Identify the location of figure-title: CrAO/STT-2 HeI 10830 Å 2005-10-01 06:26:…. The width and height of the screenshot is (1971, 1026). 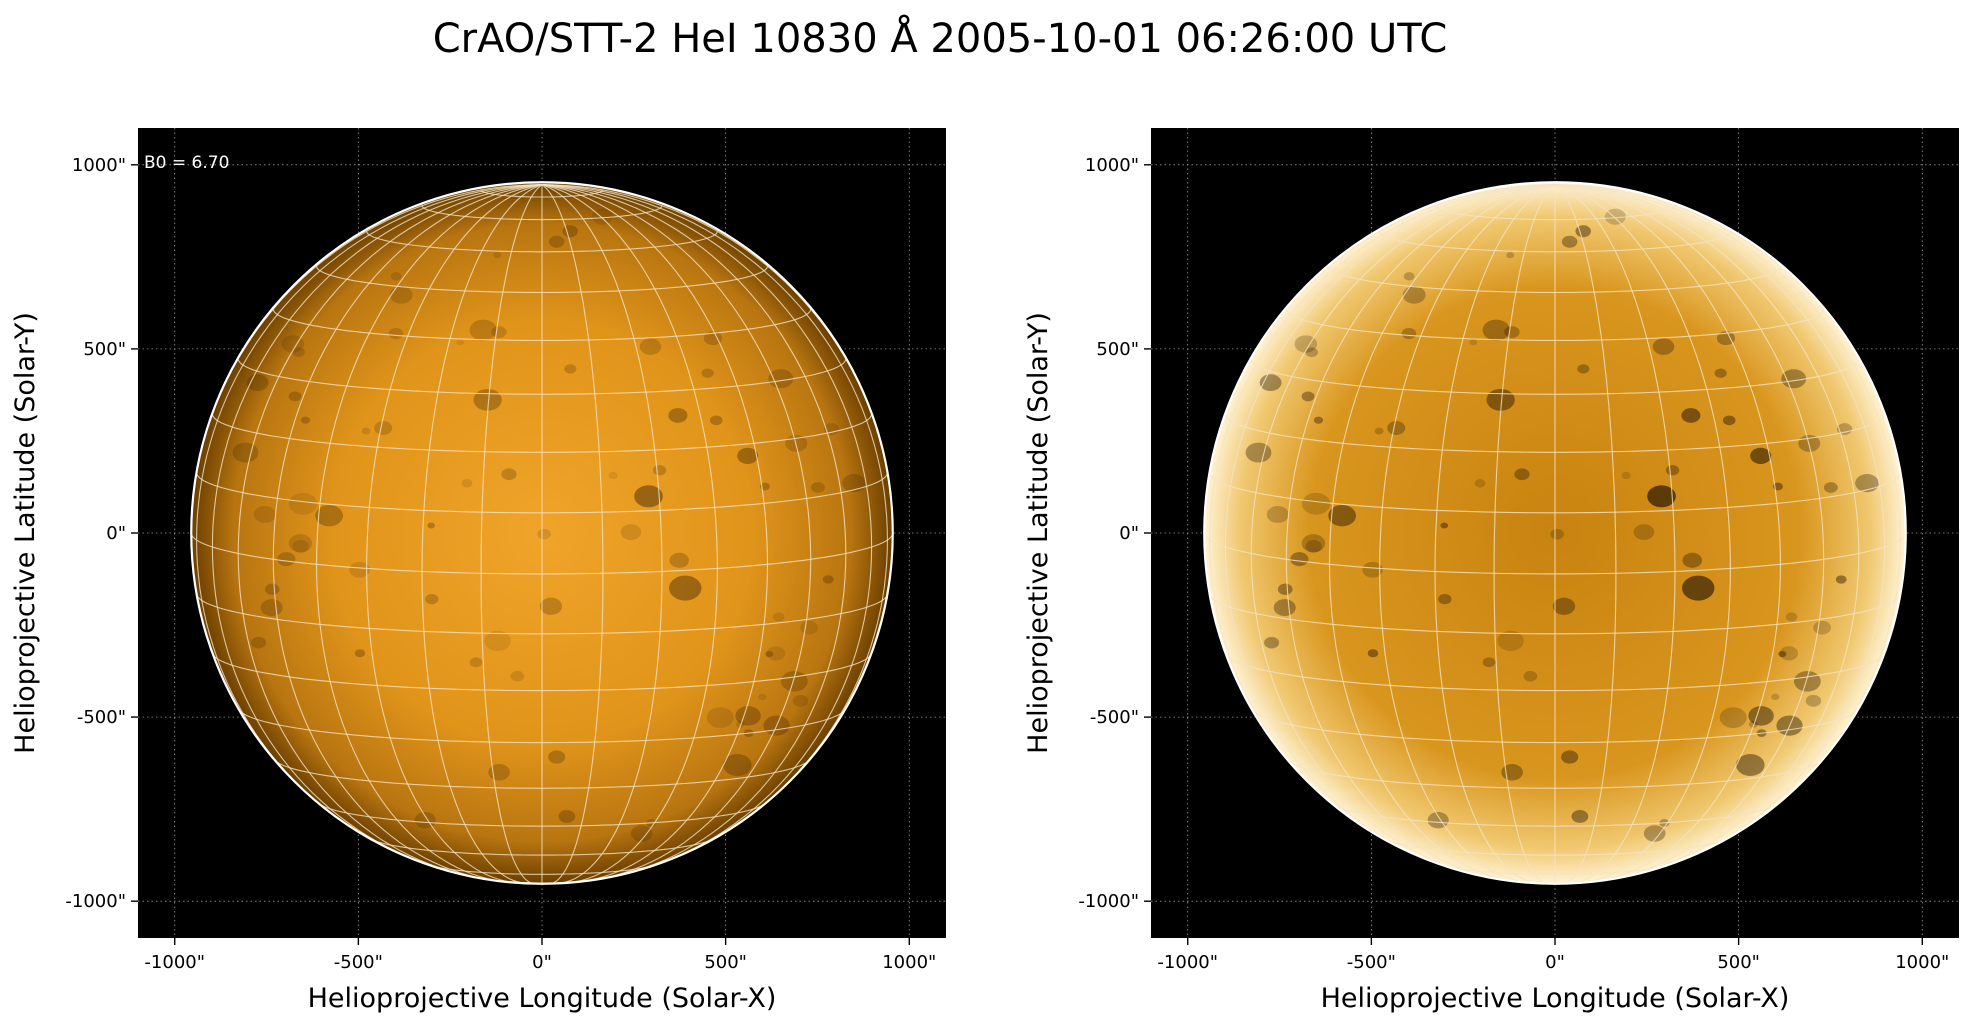
(940, 38).